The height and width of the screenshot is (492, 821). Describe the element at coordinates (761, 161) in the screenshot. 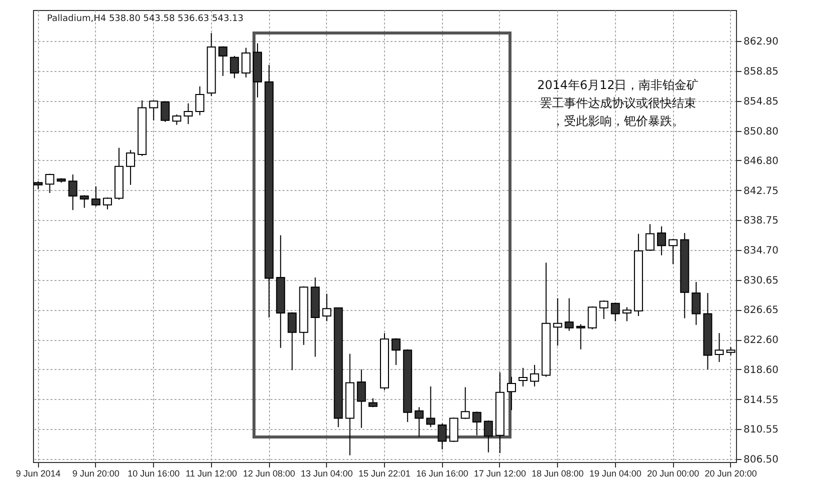

I see `y-tick-label: 846.80` at that location.